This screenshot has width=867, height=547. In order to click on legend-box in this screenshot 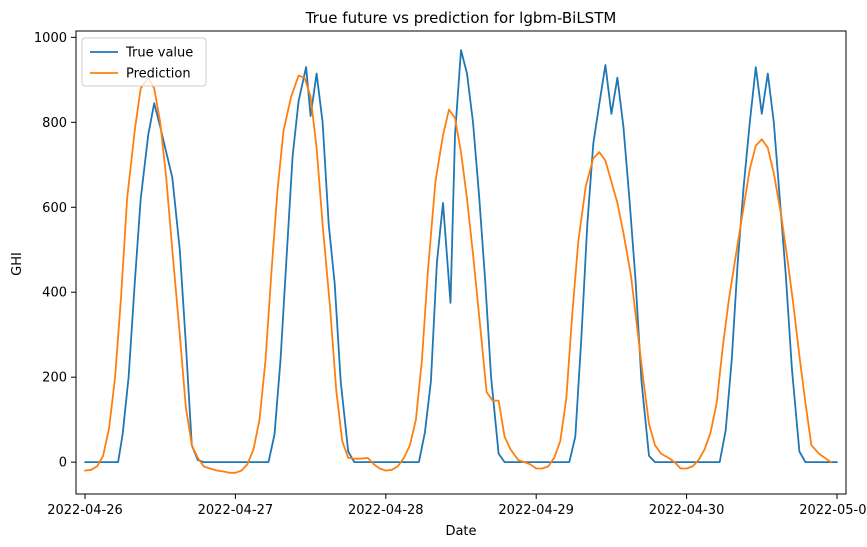, I will do `click(144, 62)`.